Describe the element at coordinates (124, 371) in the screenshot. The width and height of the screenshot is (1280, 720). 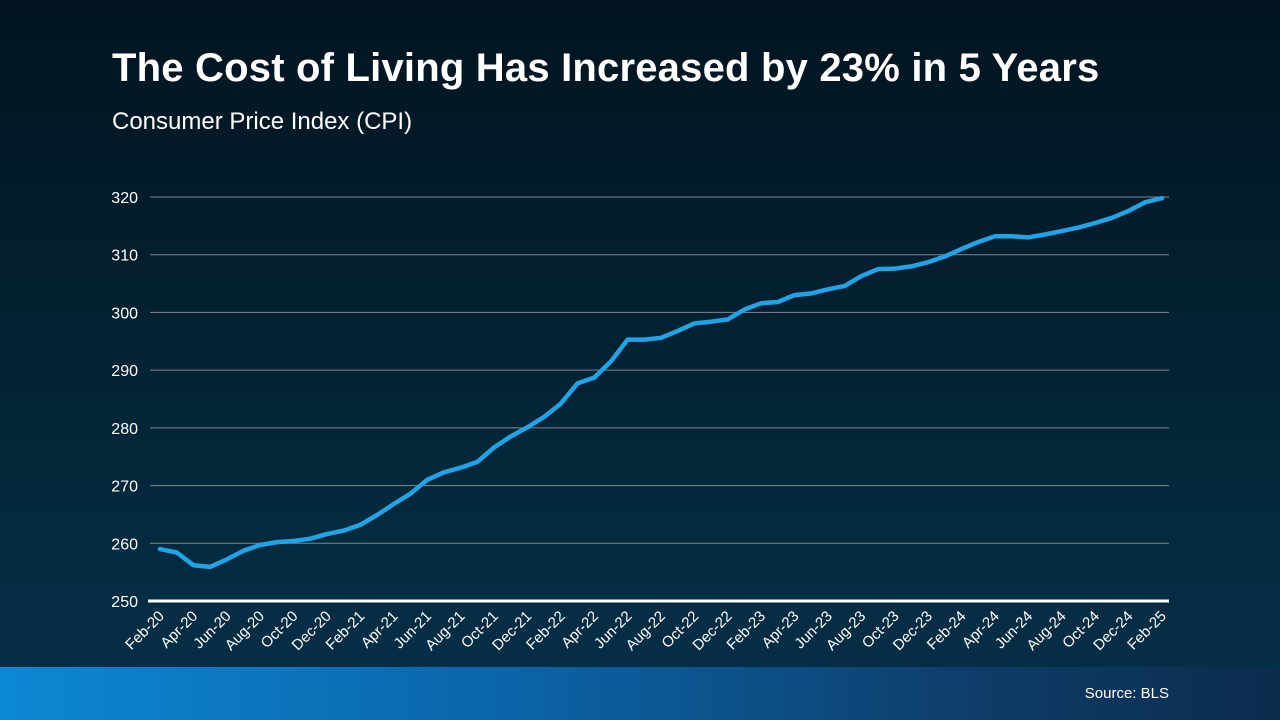
I see `y-axis-tick-label: 290` at that location.